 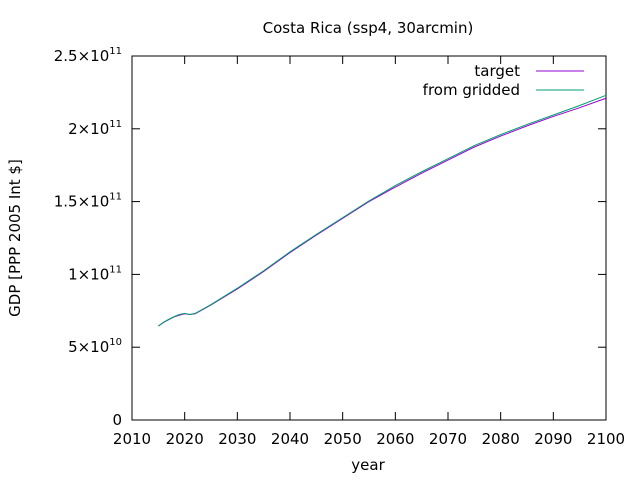 What do you see at coordinates (343, 439) in the screenshot?
I see `x-tick-label: 2050` at bounding box center [343, 439].